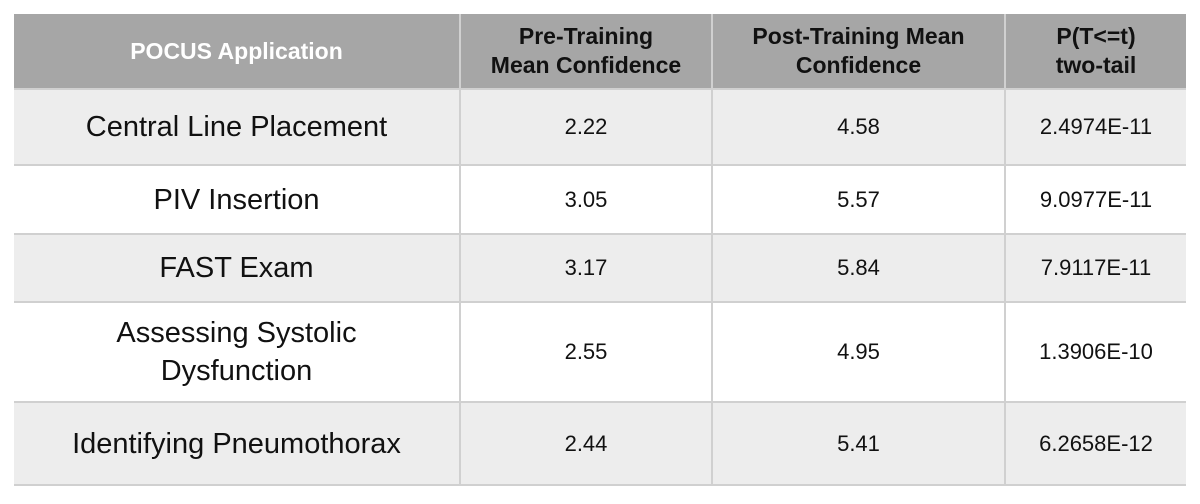 The image size is (1200, 504). Describe the element at coordinates (858, 268) in the screenshot. I see `value-cell: 5.84` at that location.